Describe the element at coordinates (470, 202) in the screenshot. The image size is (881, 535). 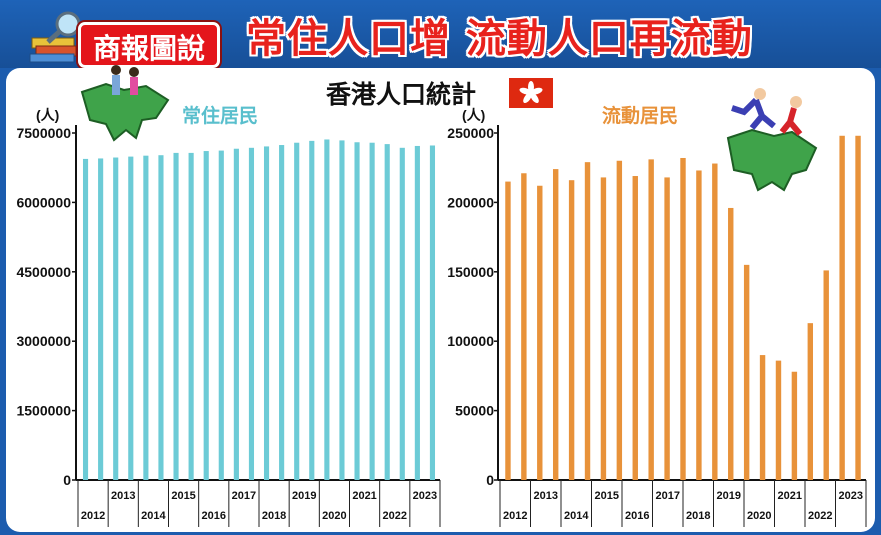
I see `y-tick-label: 200000` at that location.